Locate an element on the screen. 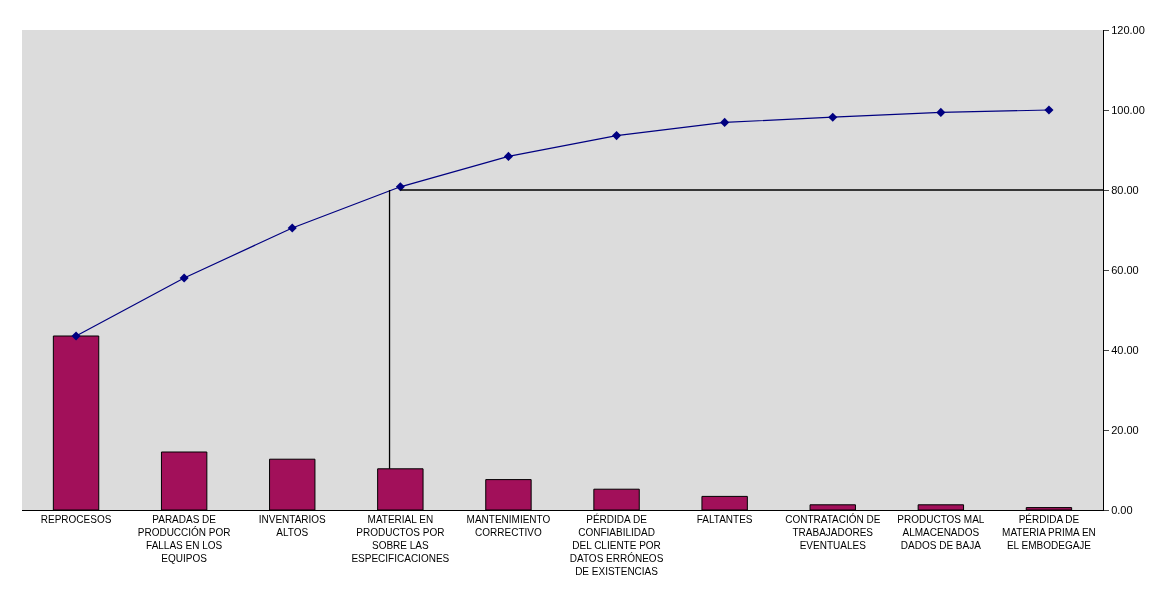  y-tick-label: 120.00 is located at coordinates (1128, 29).